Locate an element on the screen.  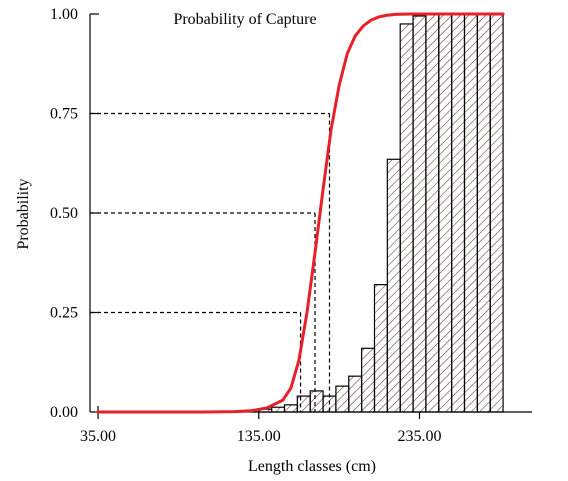
y-tick-label: 0.75 is located at coordinates (64, 114).